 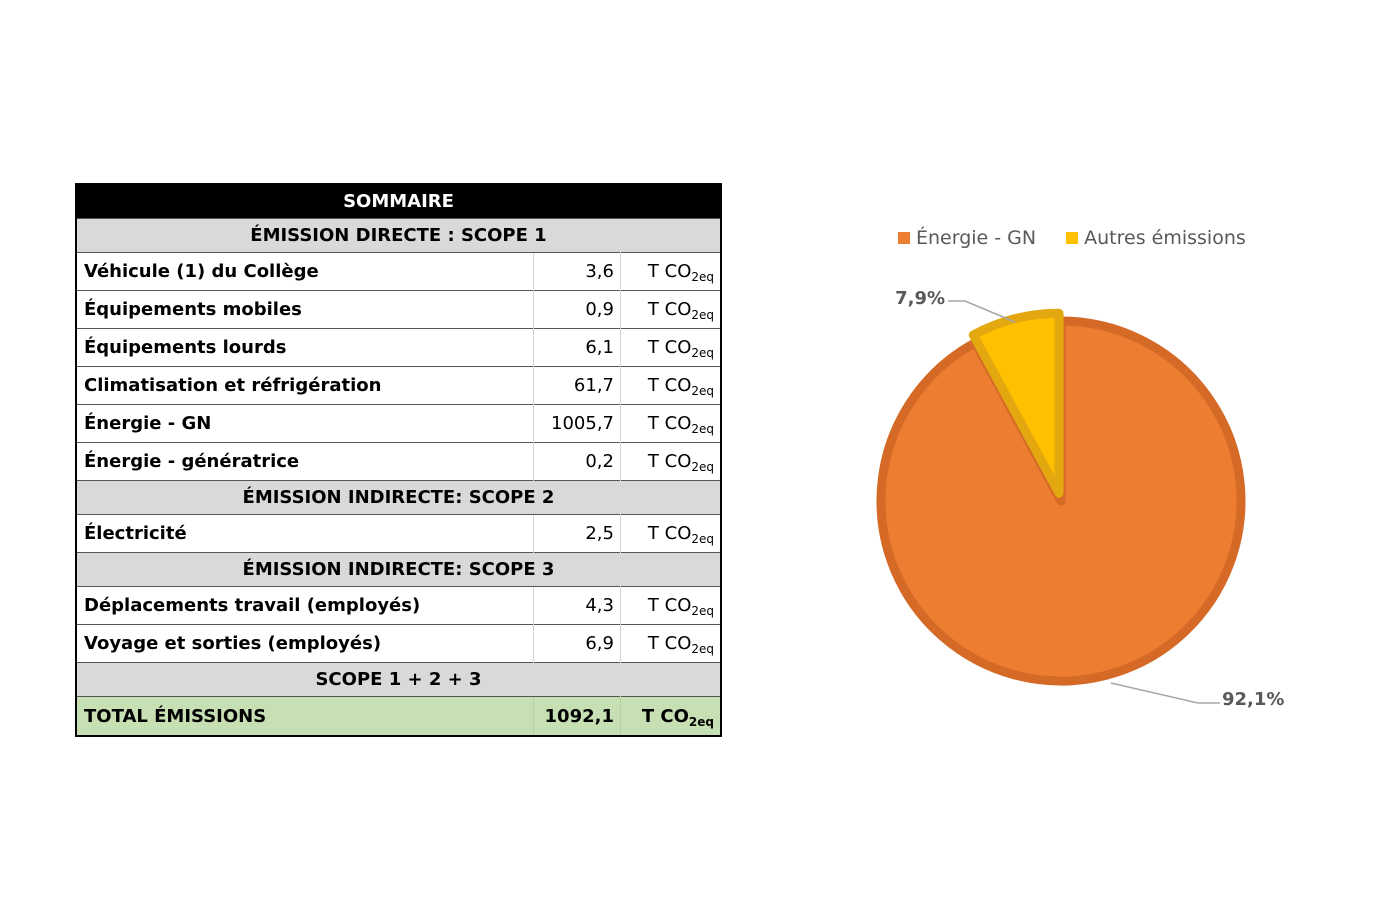 I want to click on table-row: Équipements mobiles 0,9 T CO2eq, so click(x=398, y=309).